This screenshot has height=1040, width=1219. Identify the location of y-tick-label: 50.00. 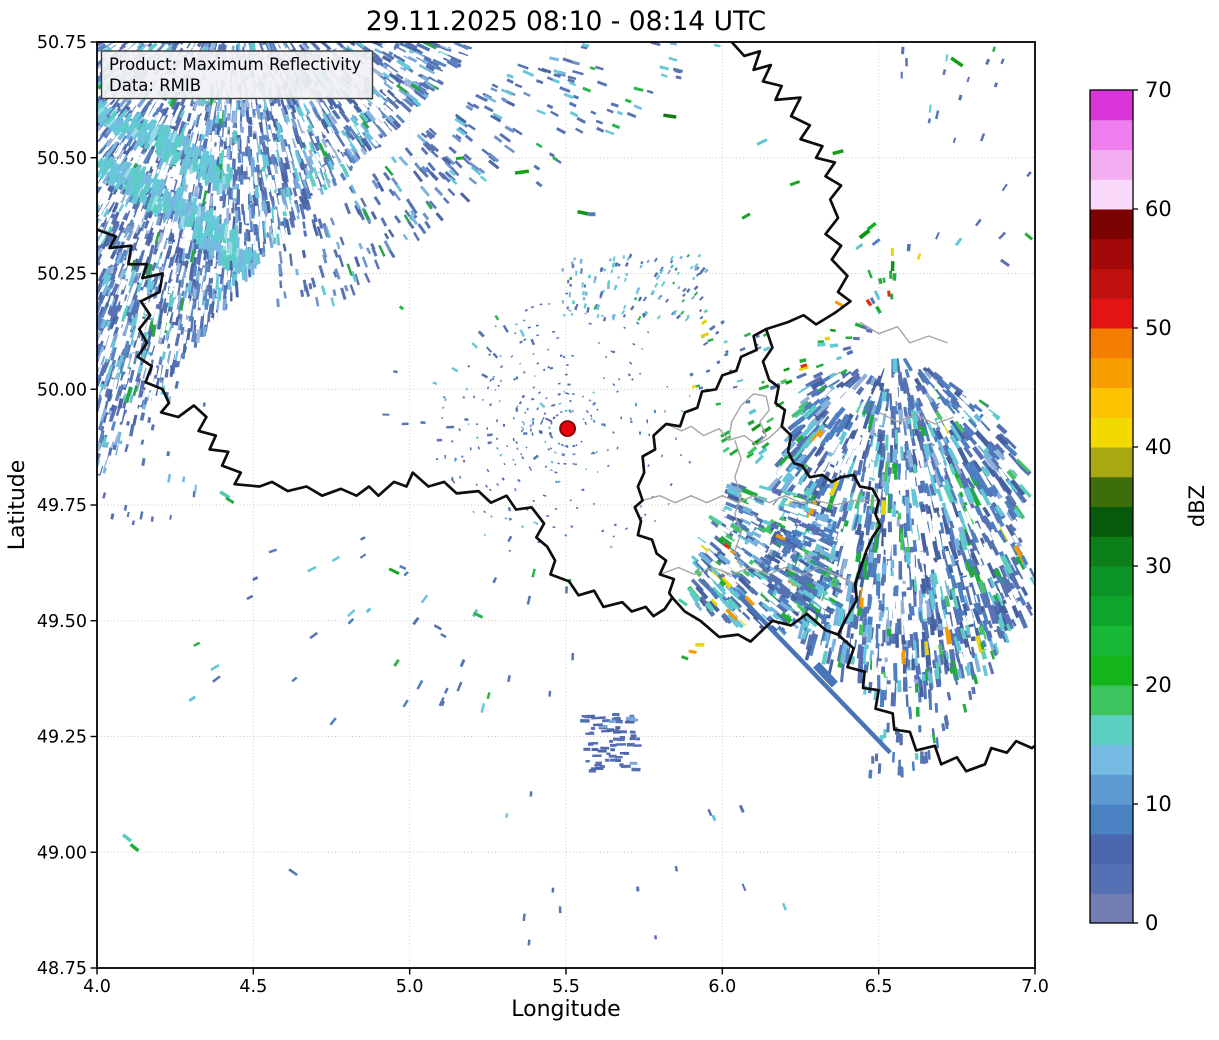
(62, 390).